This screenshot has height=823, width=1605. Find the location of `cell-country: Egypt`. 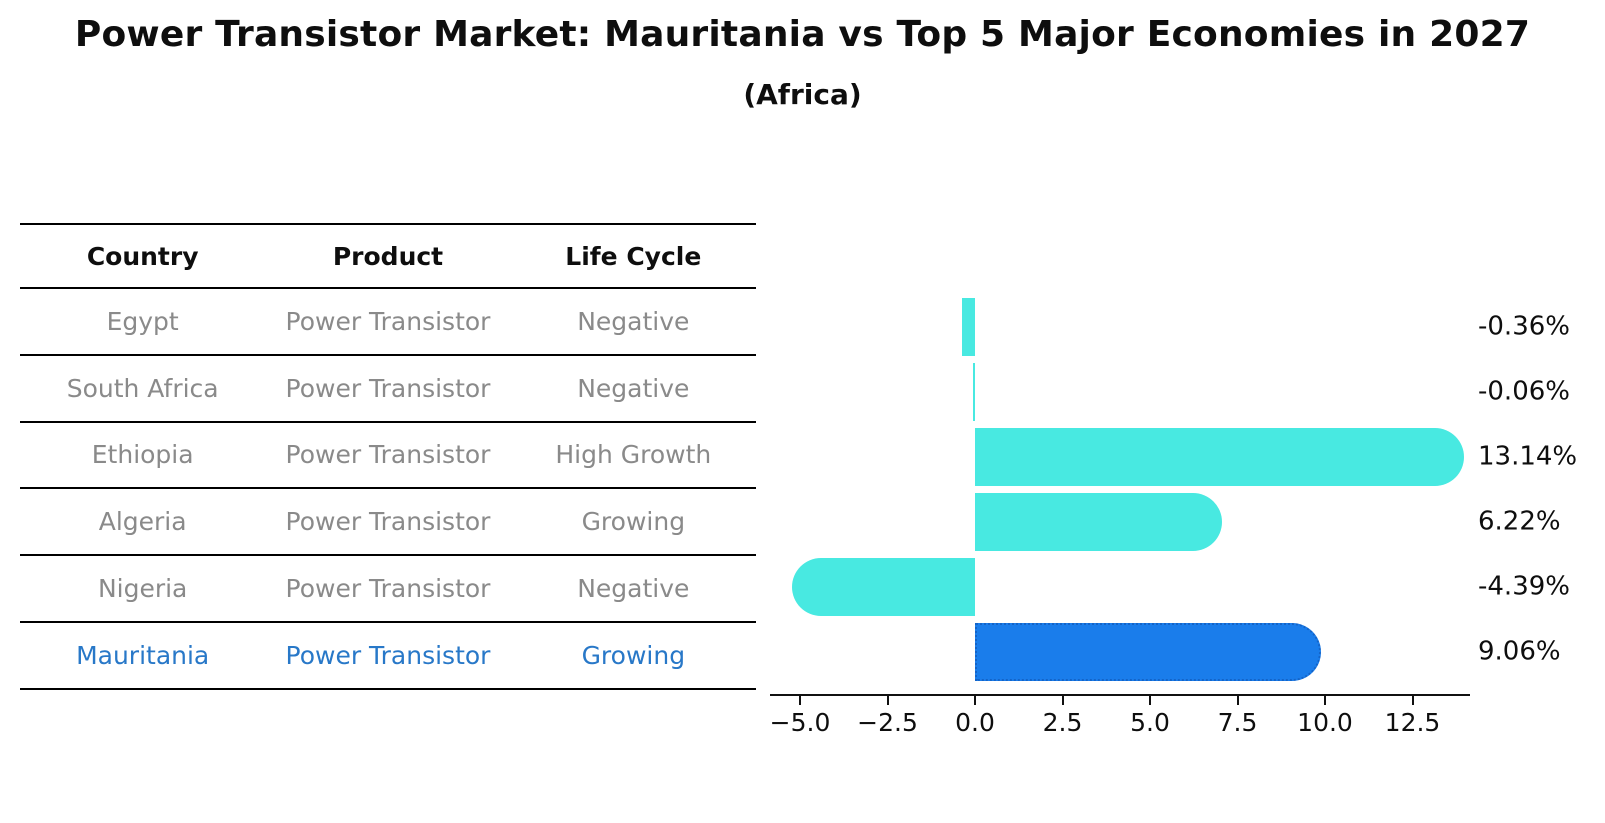

cell-country: Egypt is located at coordinates (142, 321).